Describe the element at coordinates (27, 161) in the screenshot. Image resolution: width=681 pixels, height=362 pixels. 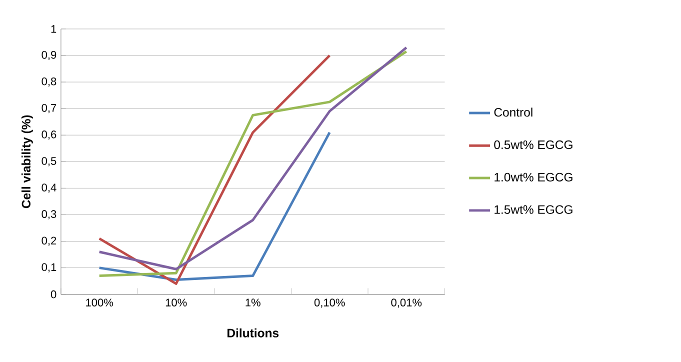
I see `y-axis-title: Cell viability (%)` at that location.